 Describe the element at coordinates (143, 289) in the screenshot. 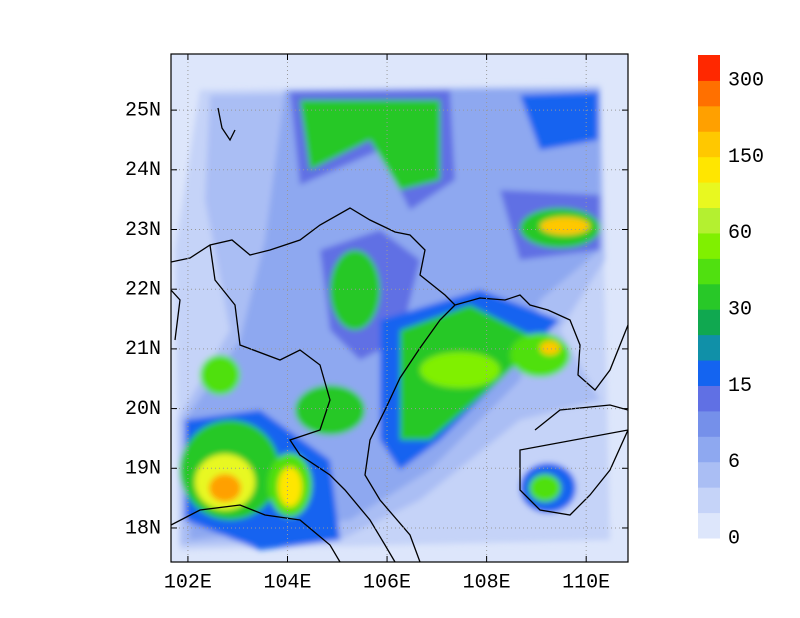

I see `y-tick-label: 22N` at that location.